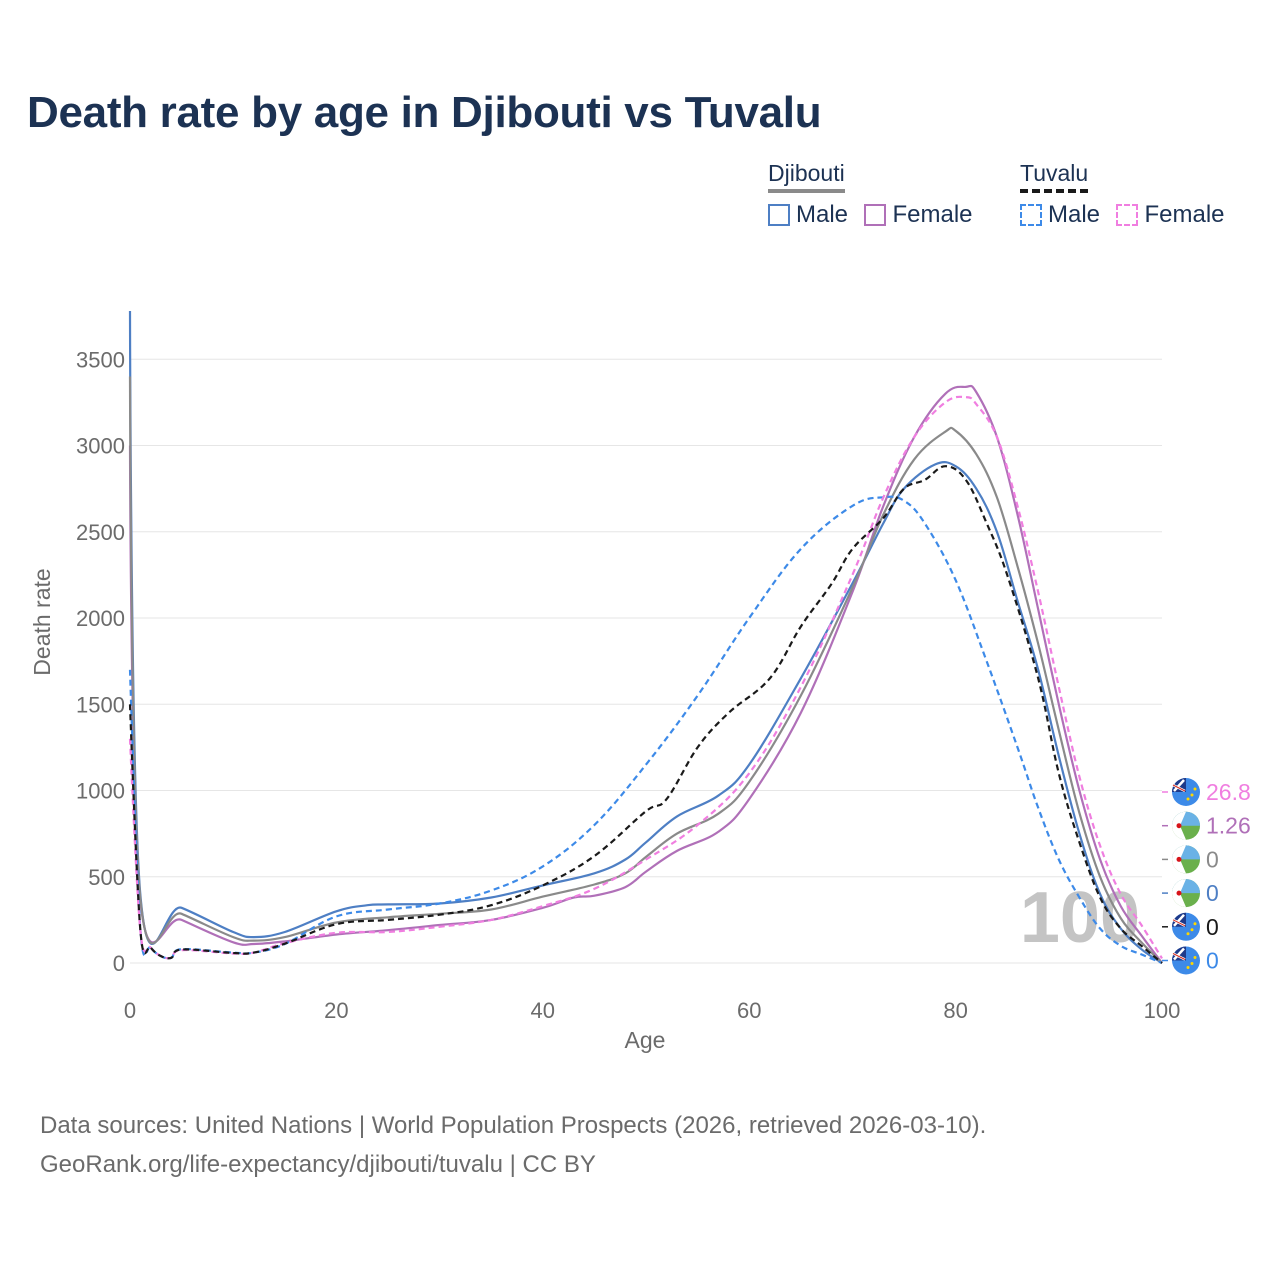 The image size is (1280, 1280). I want to click on x-tick-label: 20, so click(336, 1010).